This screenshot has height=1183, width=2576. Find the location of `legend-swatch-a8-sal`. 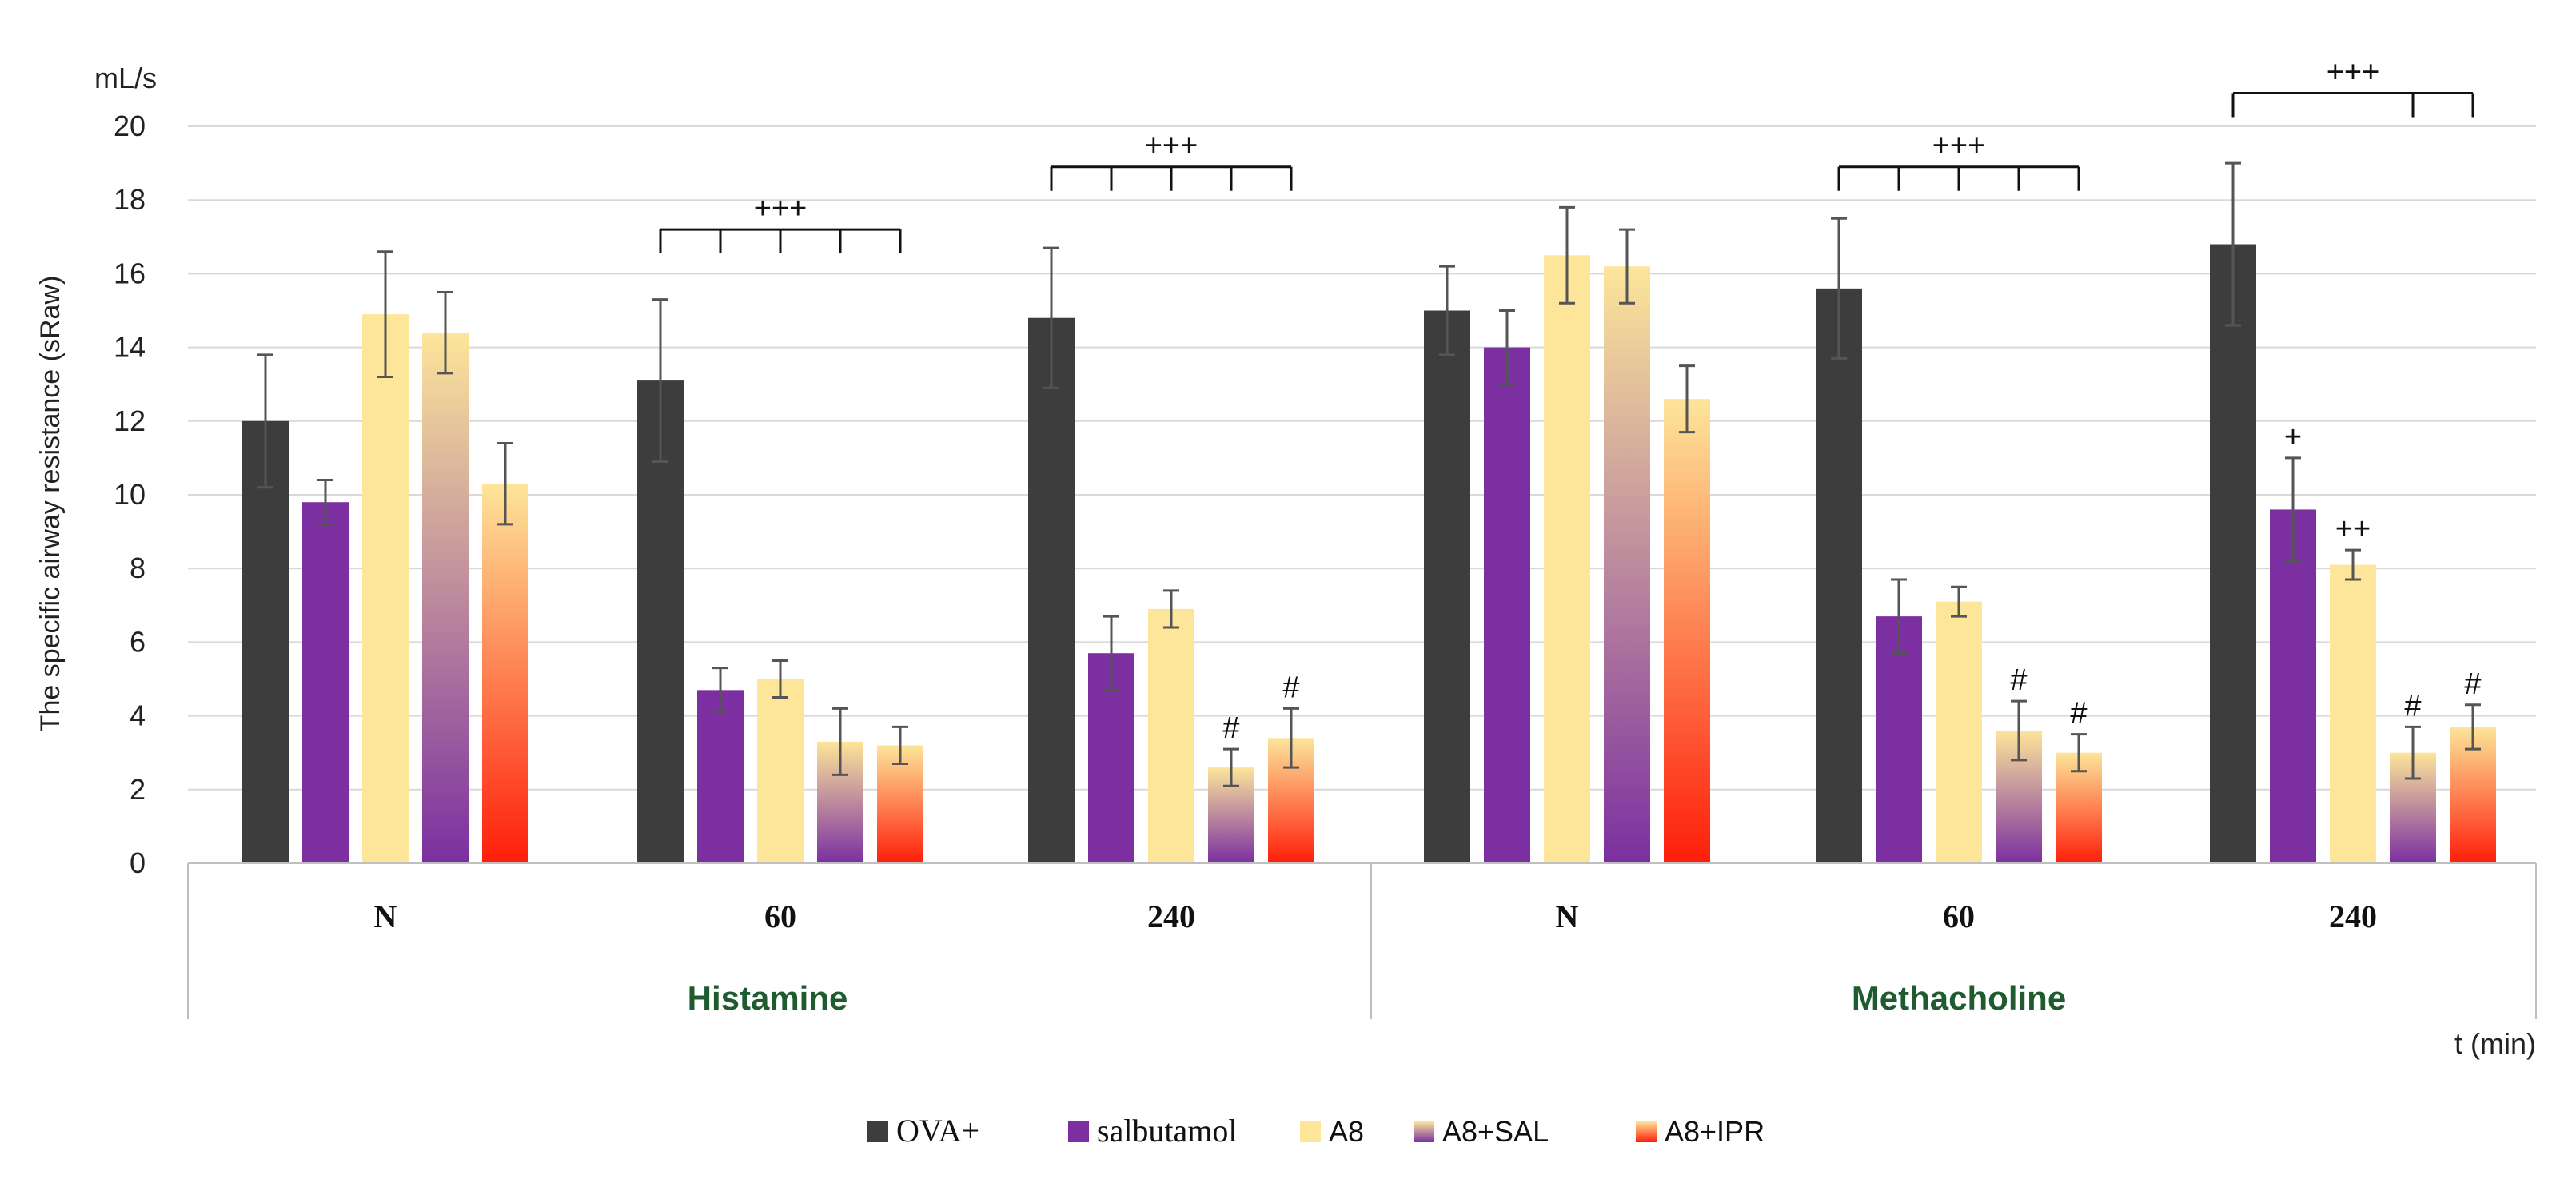

legend-swatch-a8-sal is located at coordinates (1424, 1131).